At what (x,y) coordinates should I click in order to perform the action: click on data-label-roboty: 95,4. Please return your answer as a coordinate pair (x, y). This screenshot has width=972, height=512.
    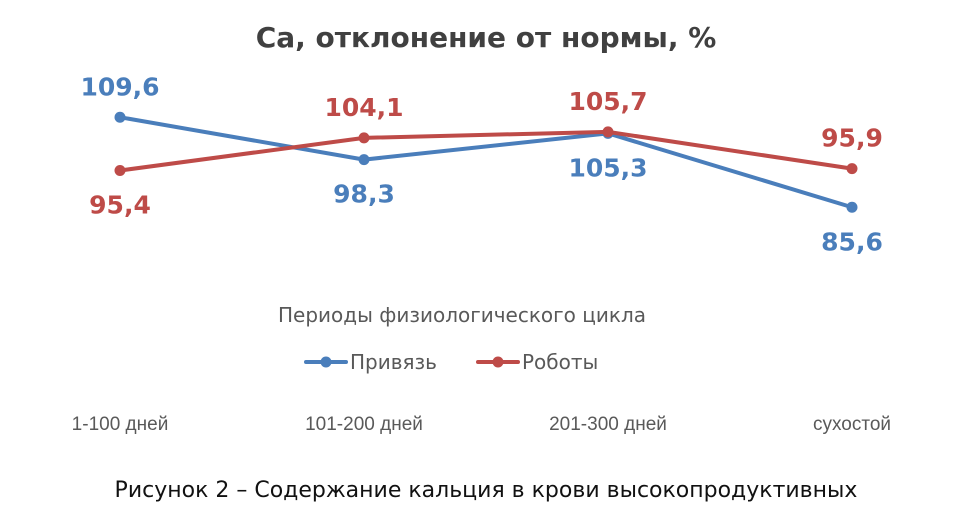
    Looking at the image, I should click on (120, 205).